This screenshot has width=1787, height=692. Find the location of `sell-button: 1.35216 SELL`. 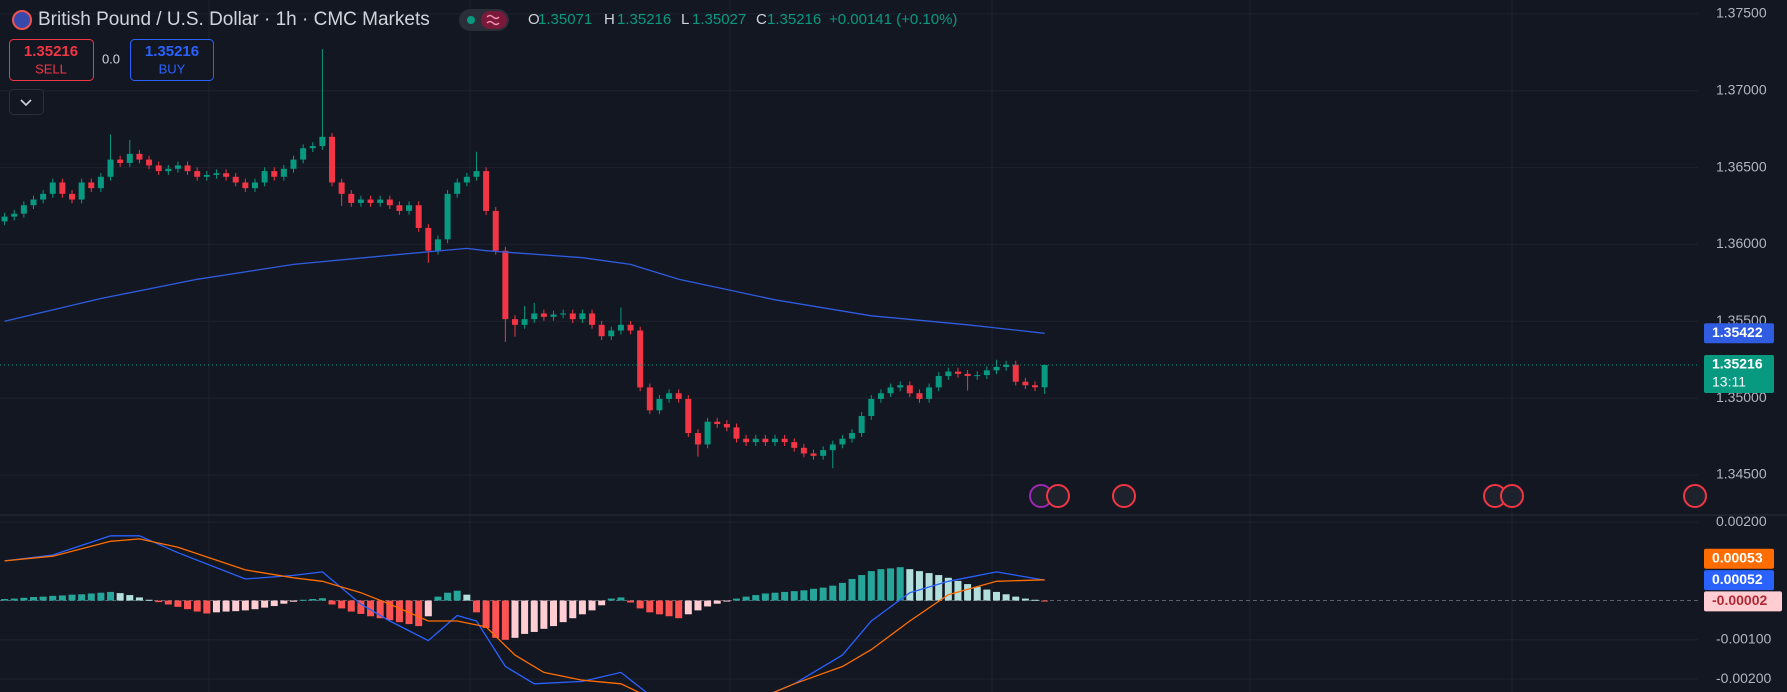

sell-button: 1.35216 SELL is located at coordinates (51, 60).